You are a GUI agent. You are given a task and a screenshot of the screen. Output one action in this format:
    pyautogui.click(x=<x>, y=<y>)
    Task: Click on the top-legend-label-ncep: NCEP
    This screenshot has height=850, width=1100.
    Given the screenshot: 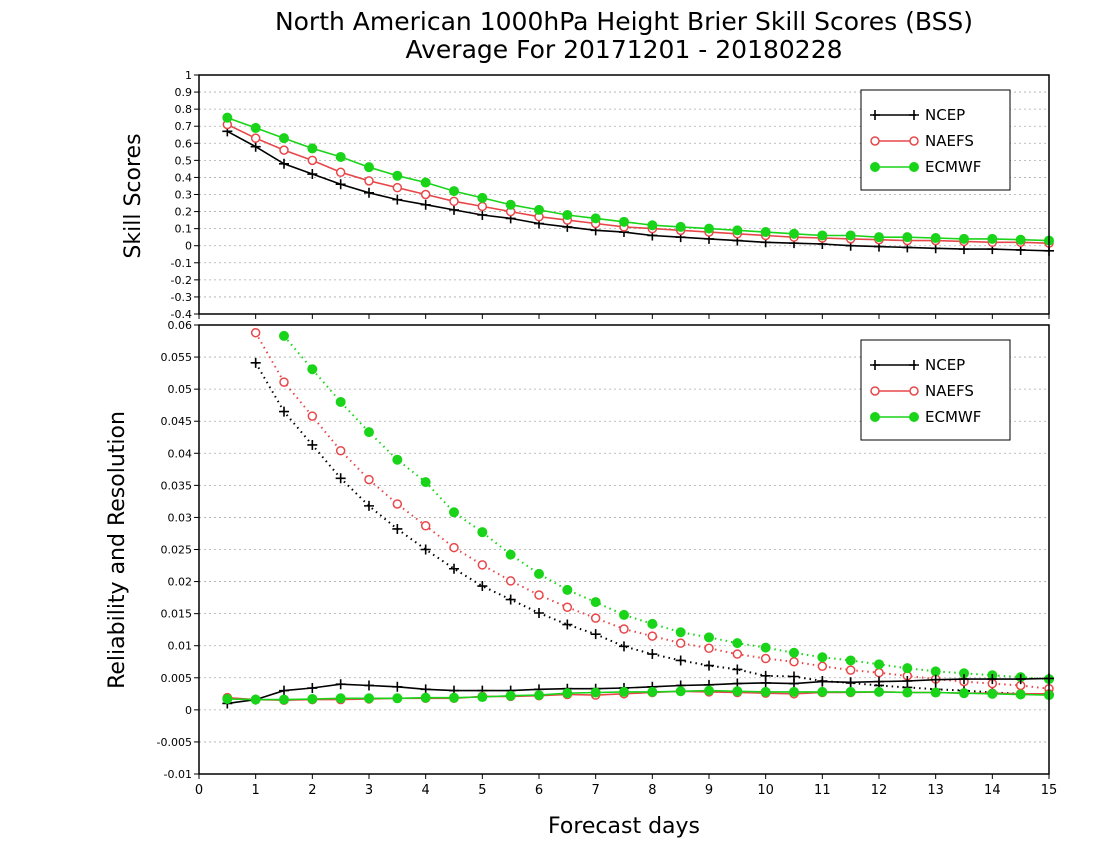 What is the action you would take?
    pyautogui.click(x=945, y=115)
    